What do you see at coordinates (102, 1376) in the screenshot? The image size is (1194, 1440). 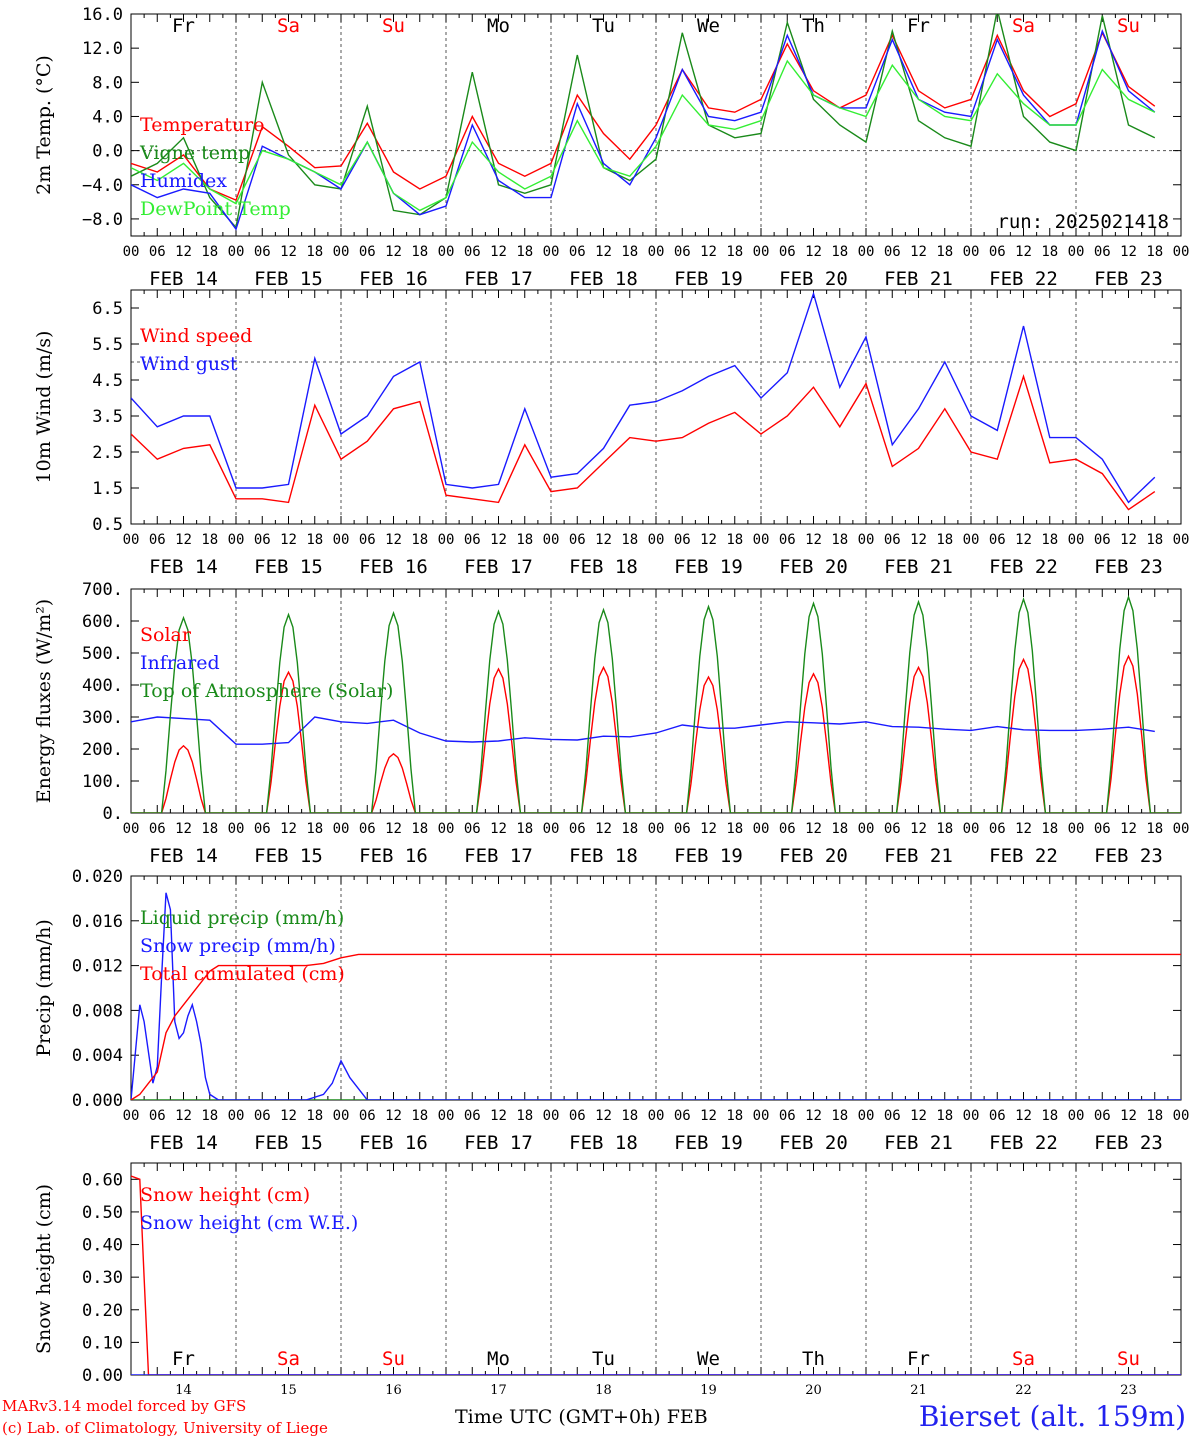 I see `y-tick-label: 0.00` at bounding box center [102, 1376].